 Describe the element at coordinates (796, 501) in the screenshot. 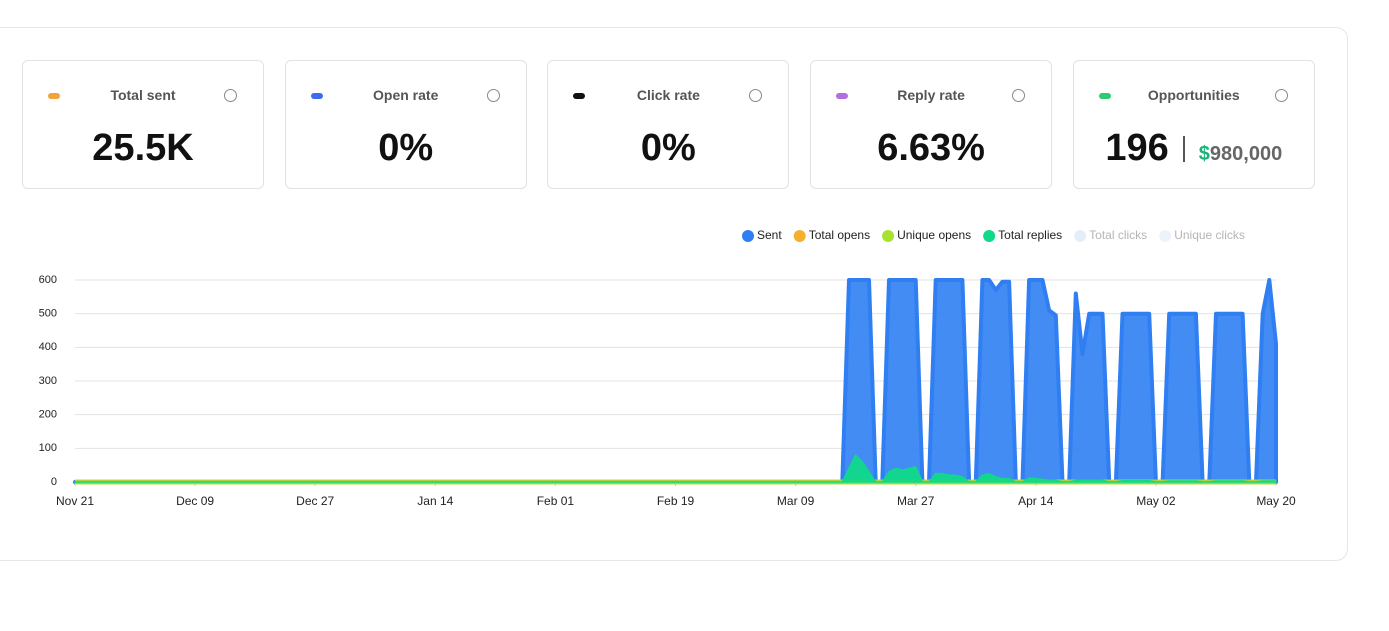

I see `x-tick-label: Mar 09` at that location.